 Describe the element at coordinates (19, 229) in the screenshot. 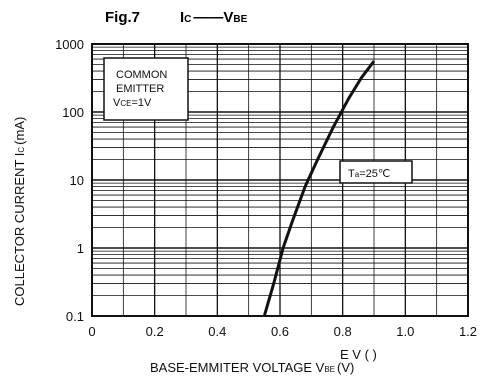

I see `y-axis-label-main: COLLECTOR CURRENT I` at that location.